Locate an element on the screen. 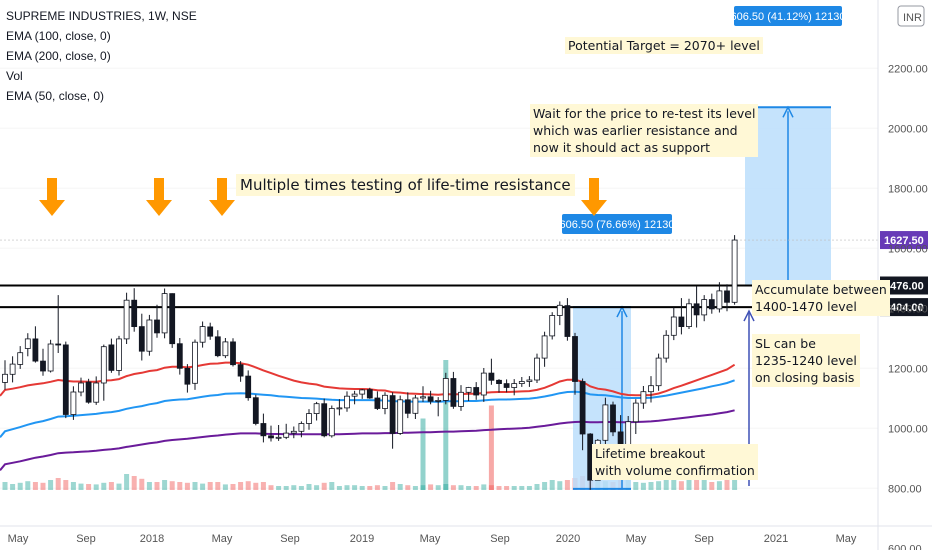 The height and width of the screenshot is (550, 932). time-tick-label: May is located at coordinates (222, 539).